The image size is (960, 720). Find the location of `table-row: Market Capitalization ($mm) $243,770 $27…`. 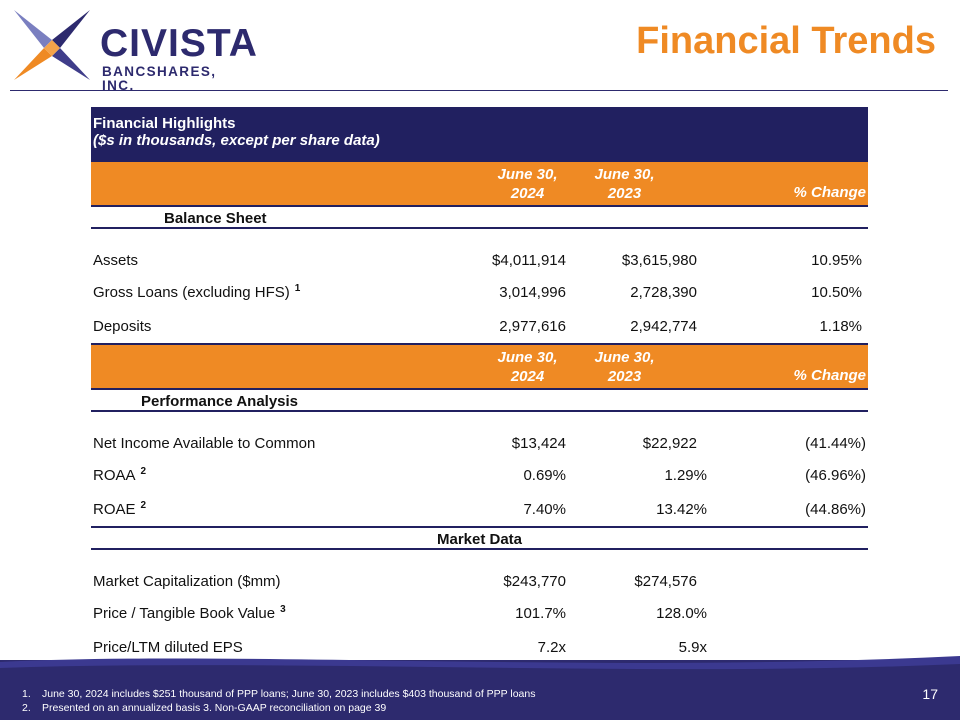

table-row: Market Capitalization ($mm) $243,770 $27… is located at coordinates (479, 572).